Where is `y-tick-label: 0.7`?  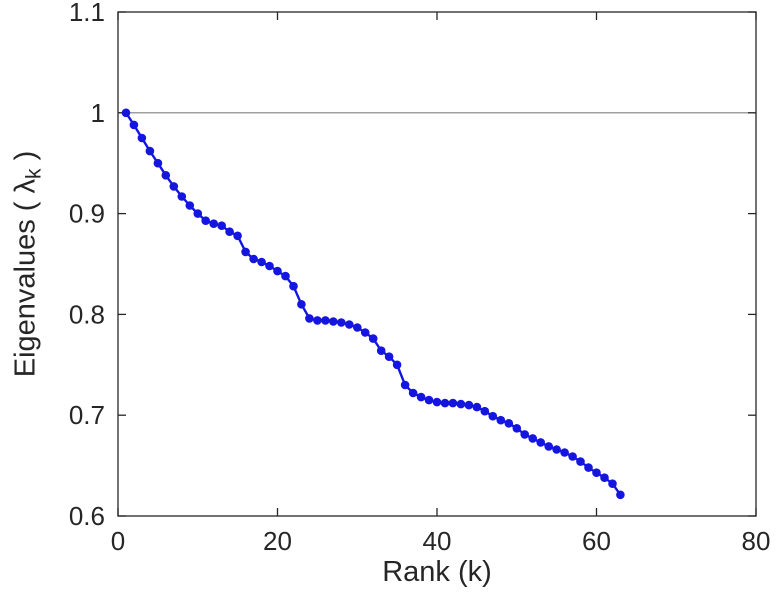 y-tick-label: 0.7 is located at coordinates (87, 415).